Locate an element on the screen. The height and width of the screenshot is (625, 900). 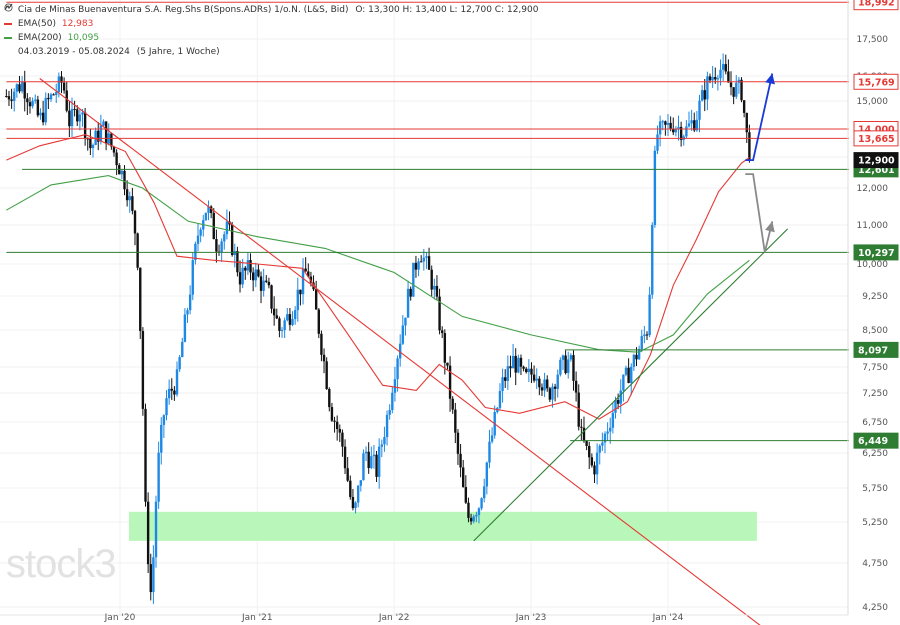
level-box-15,769-bg is located at coordinates (876, 81).